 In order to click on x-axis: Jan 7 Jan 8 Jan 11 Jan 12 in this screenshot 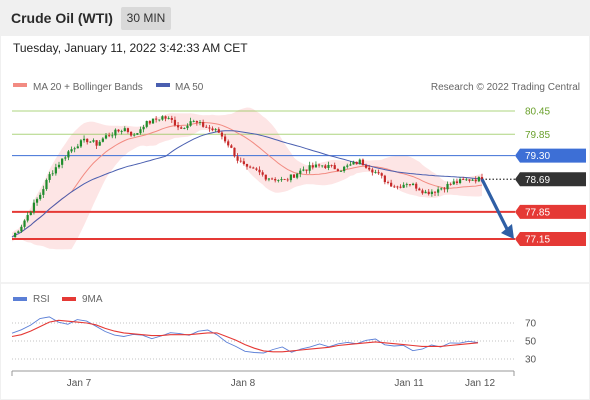, I will do `click(281, 383)`.